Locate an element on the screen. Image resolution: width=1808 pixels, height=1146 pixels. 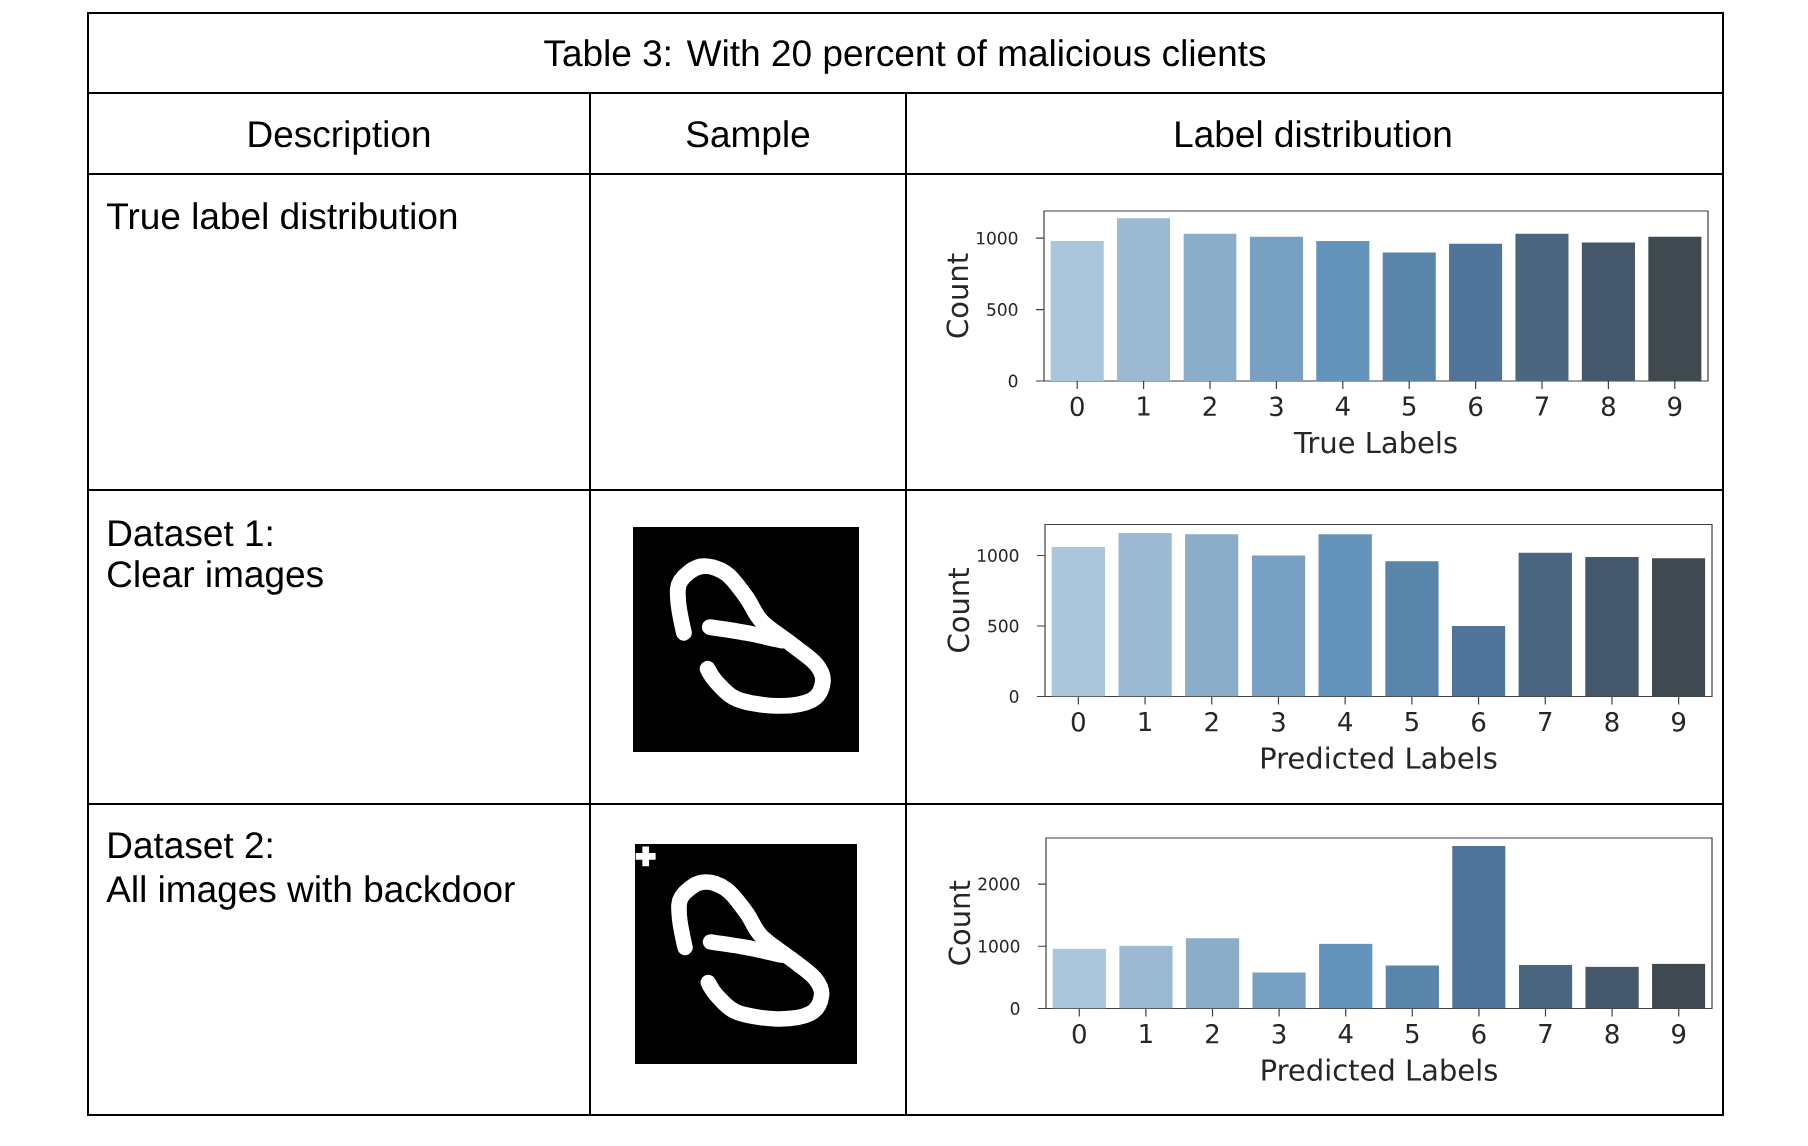
text: True label distribution is located at coordinates (282, 216).